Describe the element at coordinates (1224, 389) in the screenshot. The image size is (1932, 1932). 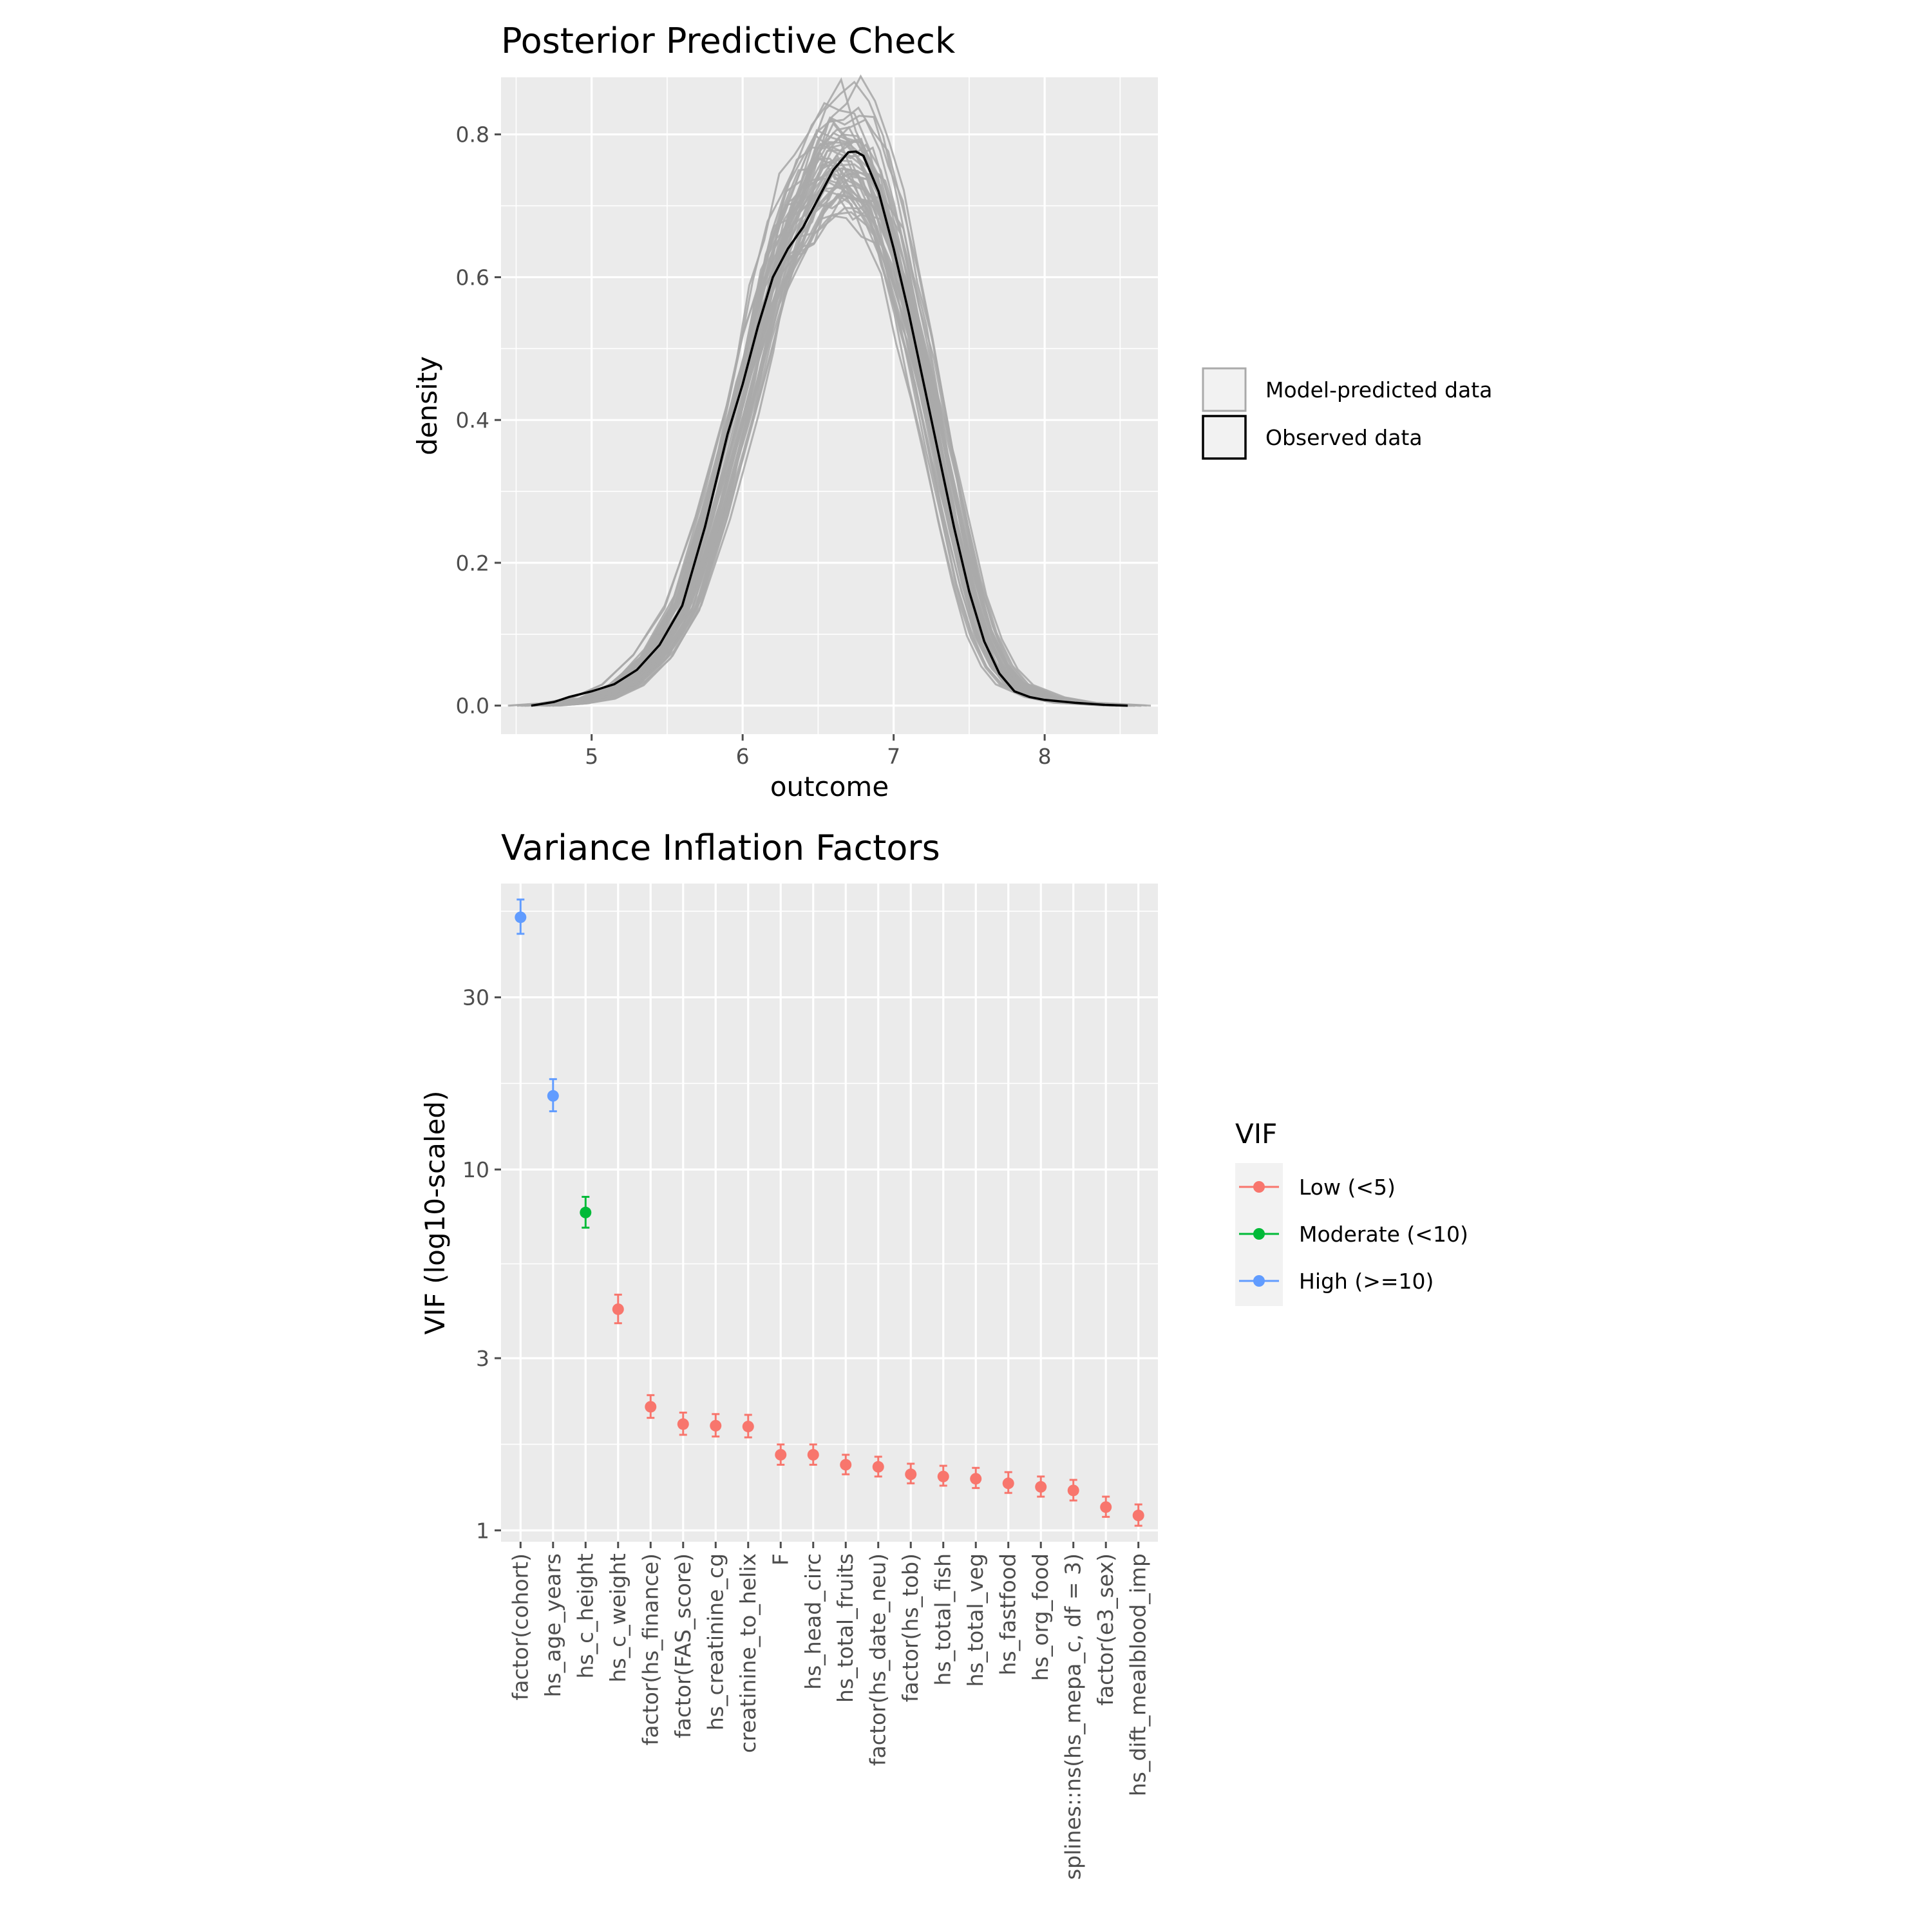
I see `legend-key-model-predicted` at that location.